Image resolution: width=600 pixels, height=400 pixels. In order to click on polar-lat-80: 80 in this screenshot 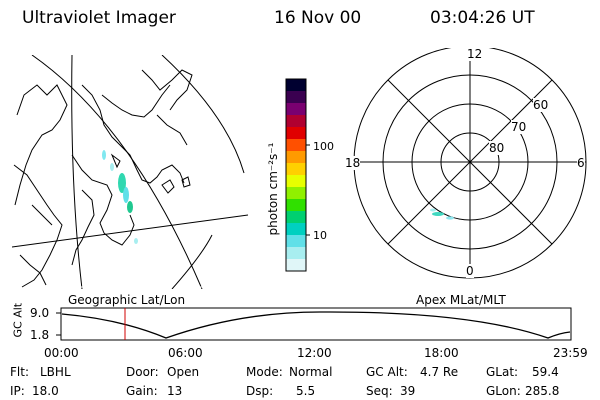, I will do `click(497, 148)`.